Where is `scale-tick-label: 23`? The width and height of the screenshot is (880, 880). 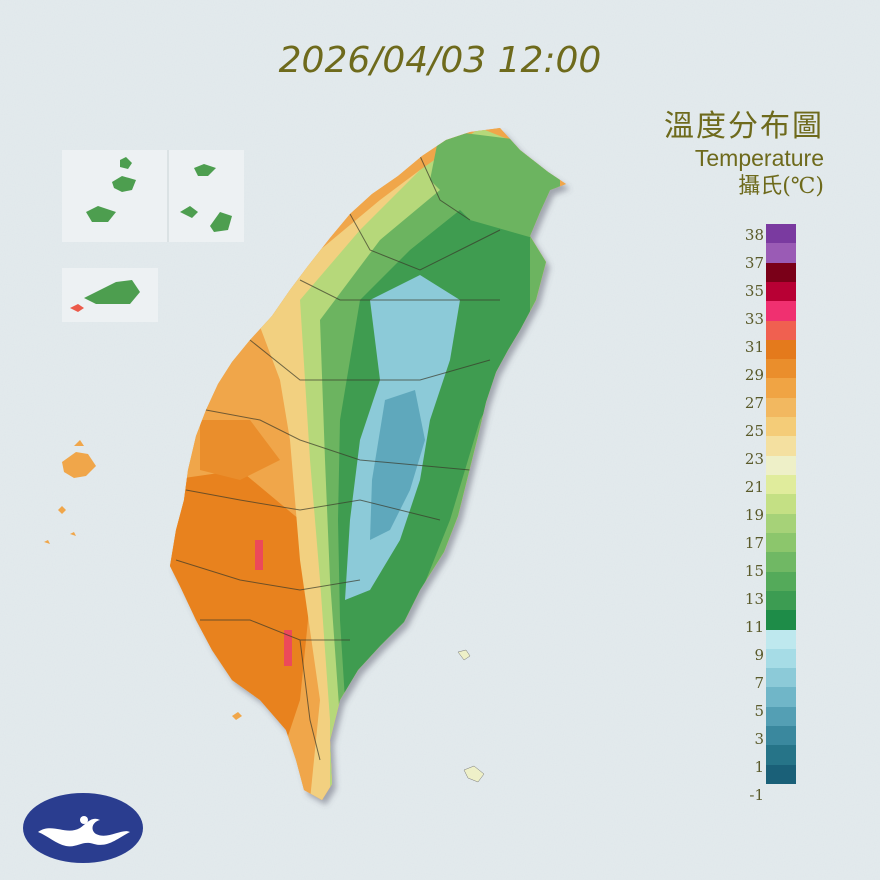
scale-tick-label: 23 is located at coordinates (754, 459).